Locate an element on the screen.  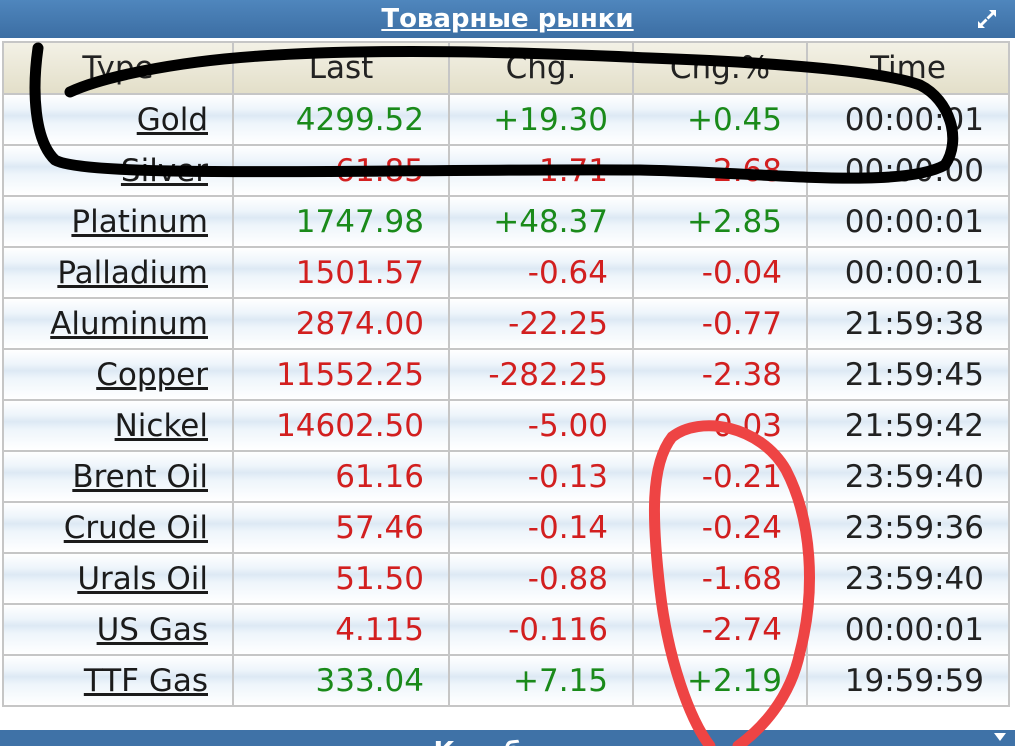
change-cell: +48.37 is located at coordinates (541, 221).